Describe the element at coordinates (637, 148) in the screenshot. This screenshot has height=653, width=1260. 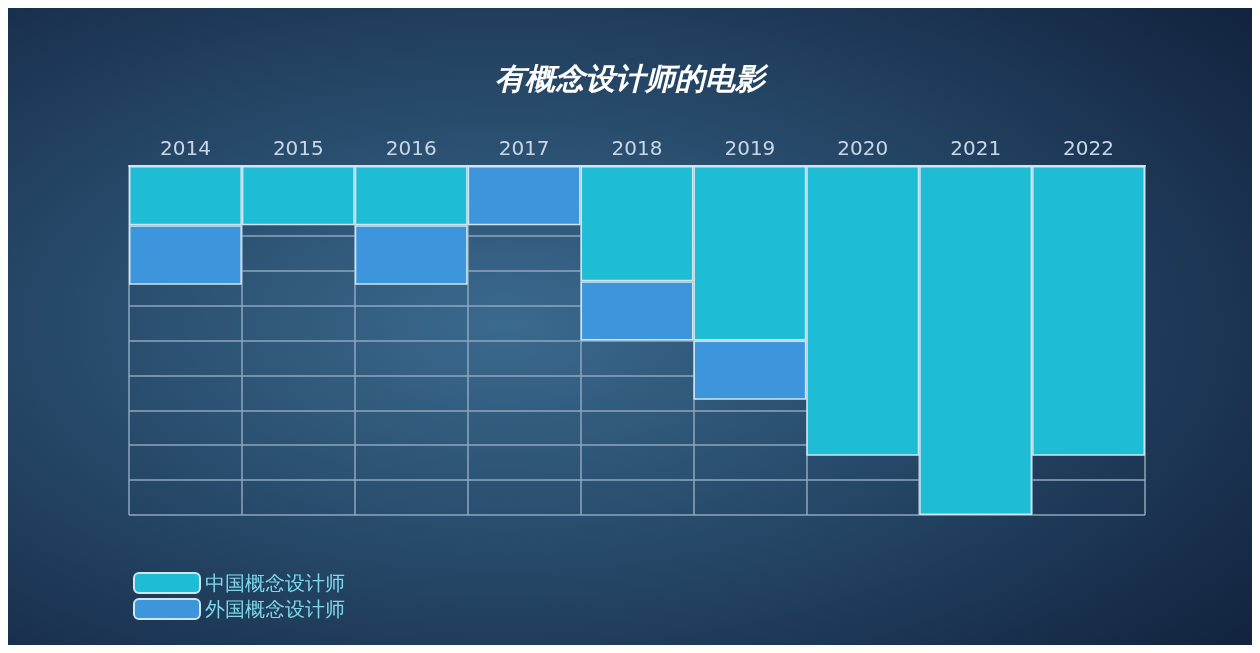
I see `x-tick-label: 2018` at that location.